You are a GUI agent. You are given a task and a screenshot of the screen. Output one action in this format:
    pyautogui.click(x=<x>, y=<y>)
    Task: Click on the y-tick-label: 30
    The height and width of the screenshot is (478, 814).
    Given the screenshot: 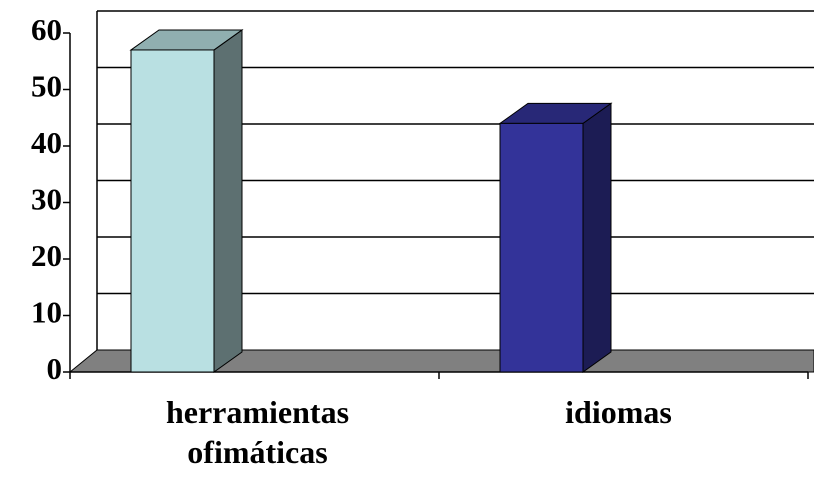 What is the action you would take?
    pyautogui.click(x=46, y=199)
    